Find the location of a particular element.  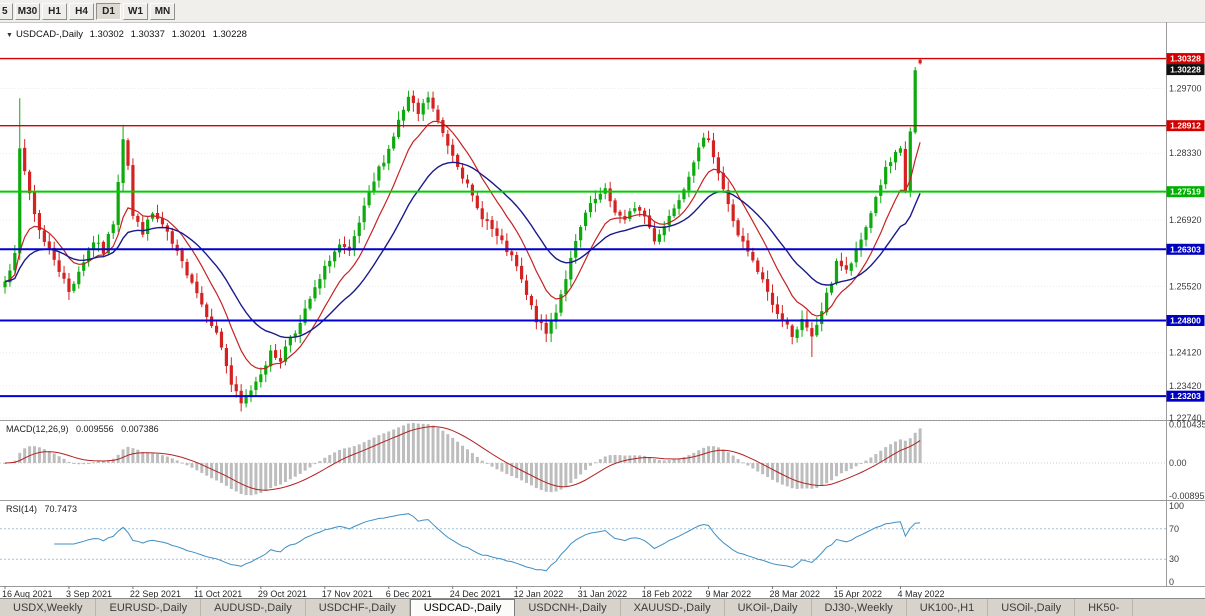

period-button-m30: M30 is located at coordinates (27, 11).